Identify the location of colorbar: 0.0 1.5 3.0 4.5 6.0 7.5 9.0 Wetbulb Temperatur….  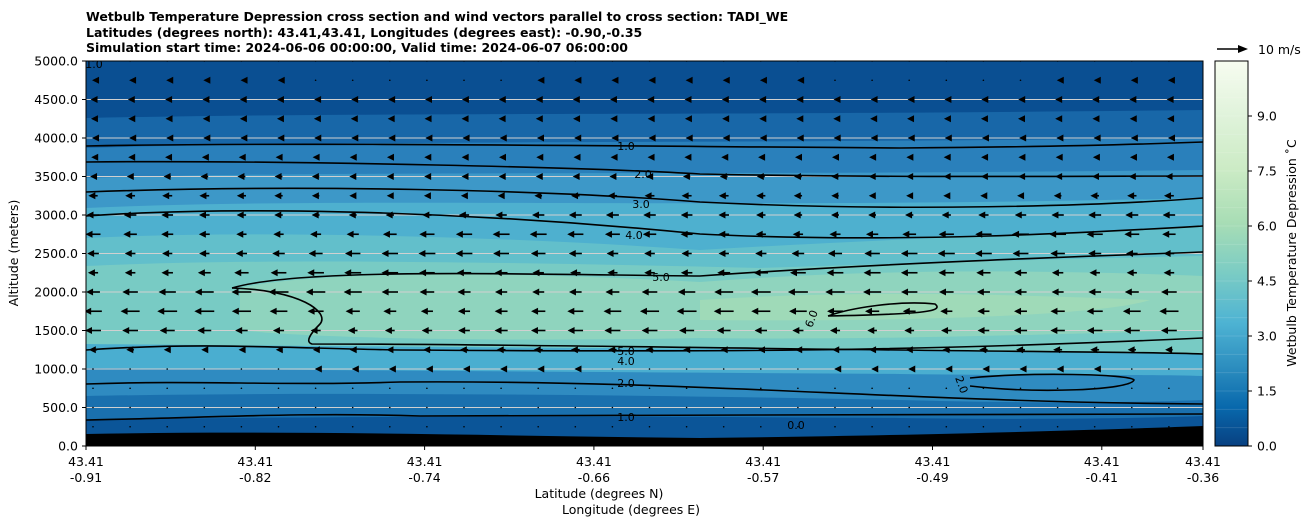
(1256, 257).